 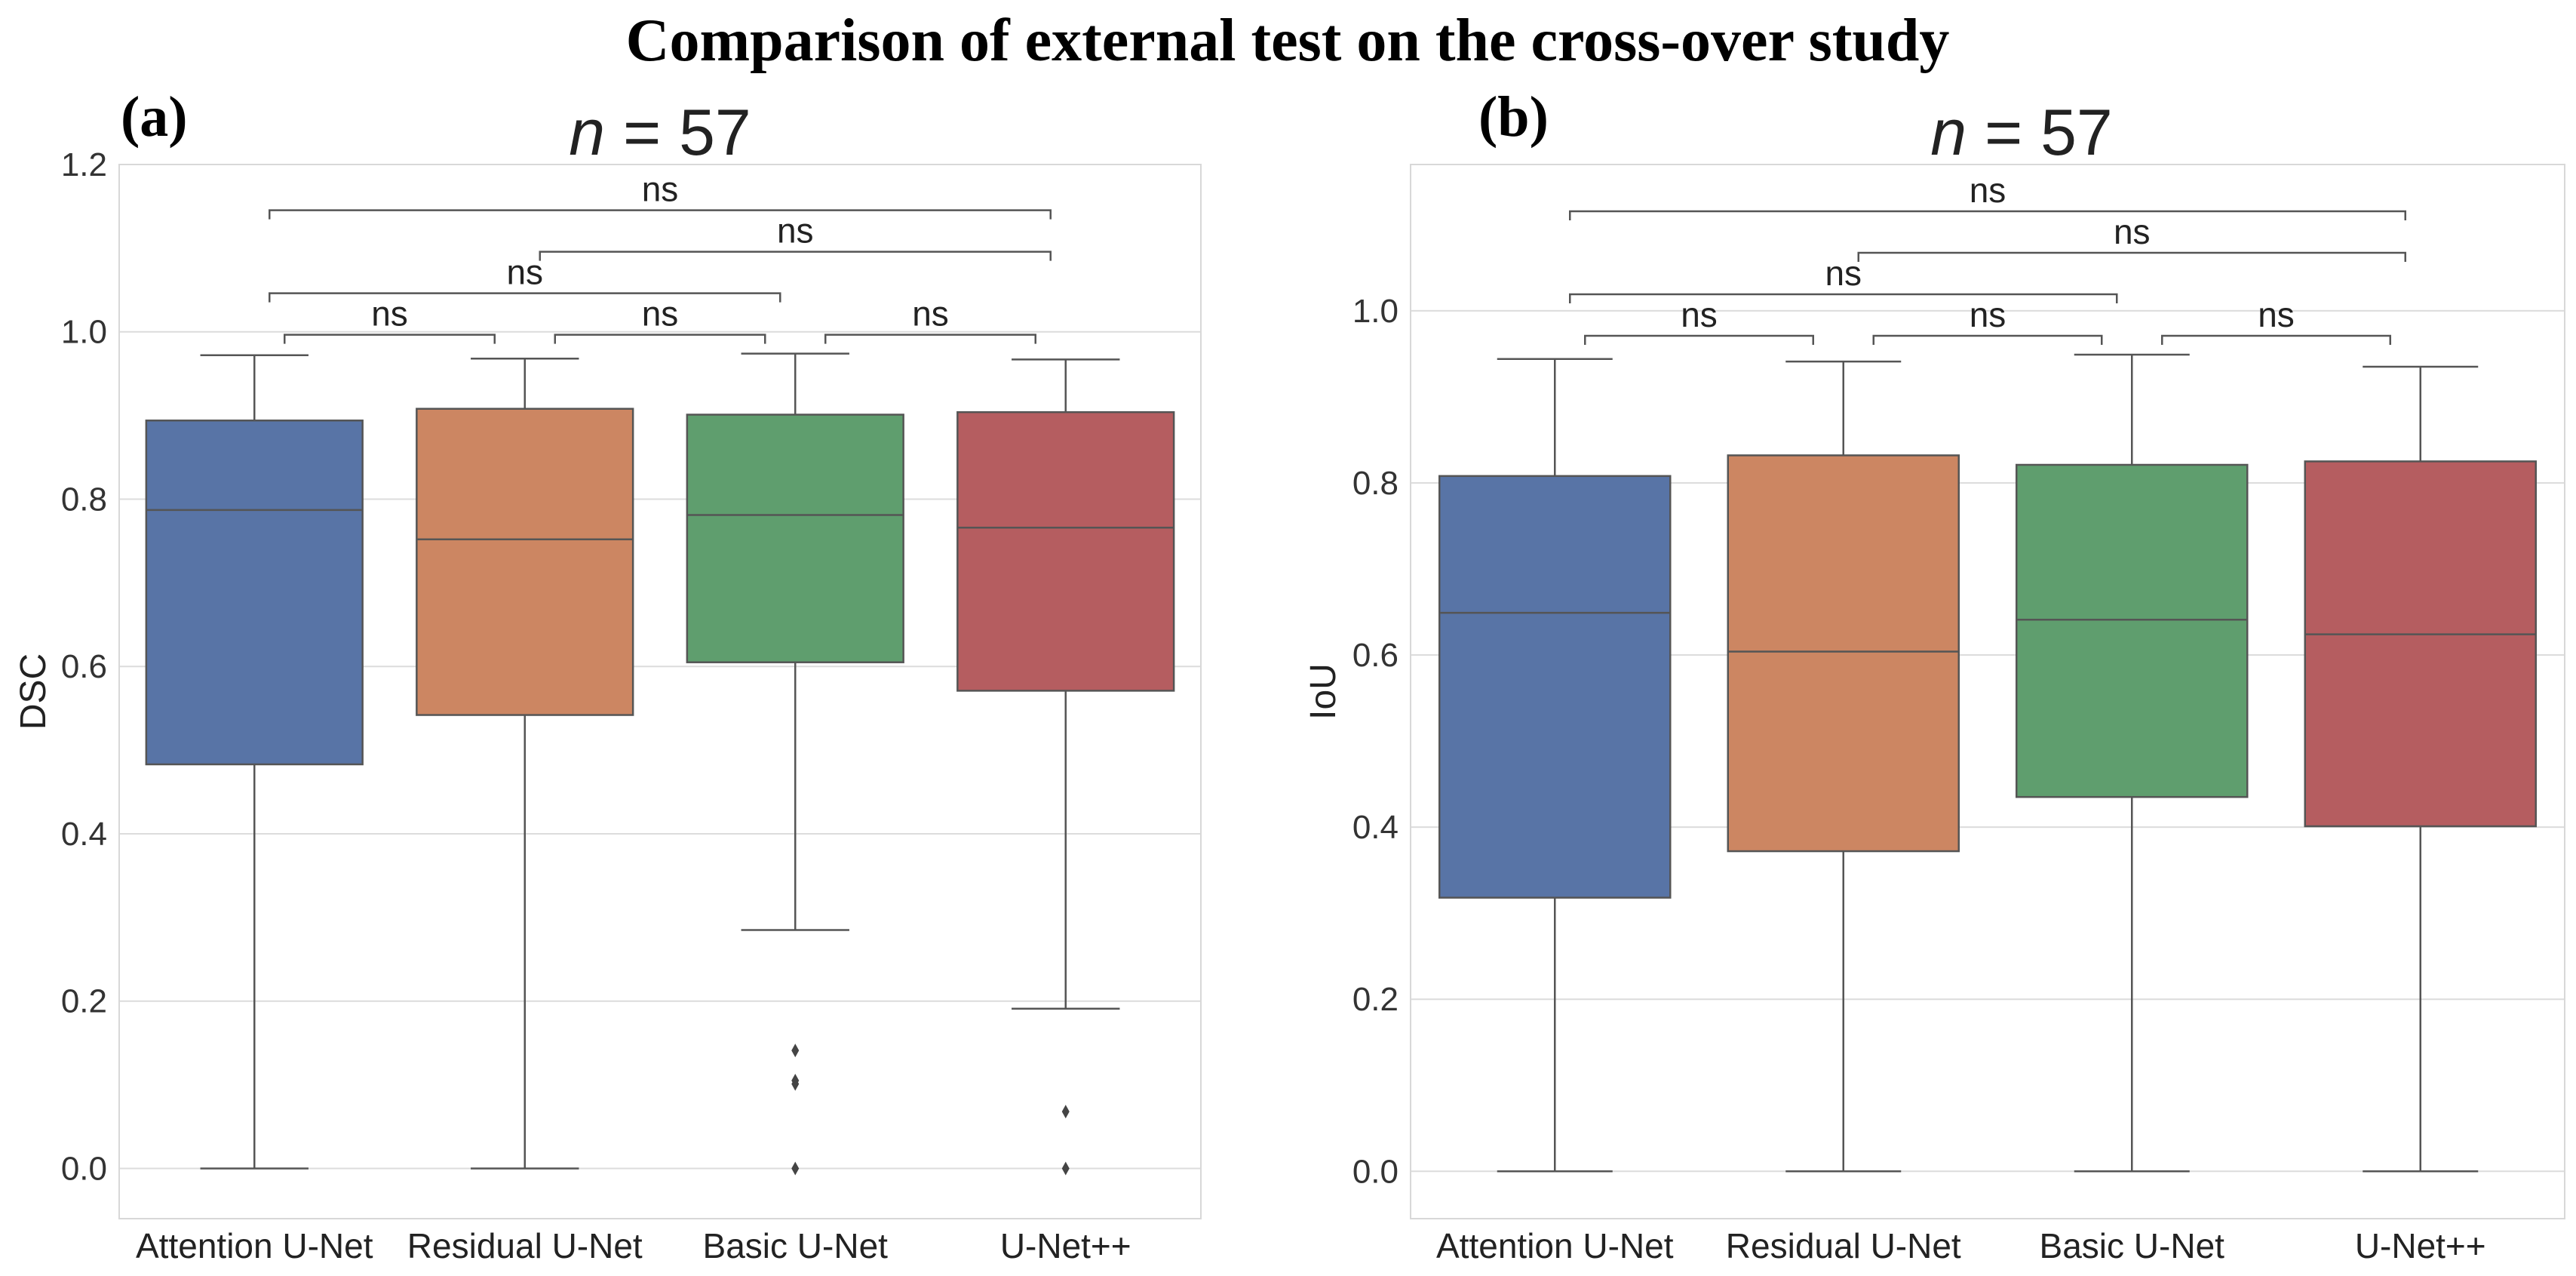 I want to click on y-axis-label: DSC, so click(x=34, y=691).